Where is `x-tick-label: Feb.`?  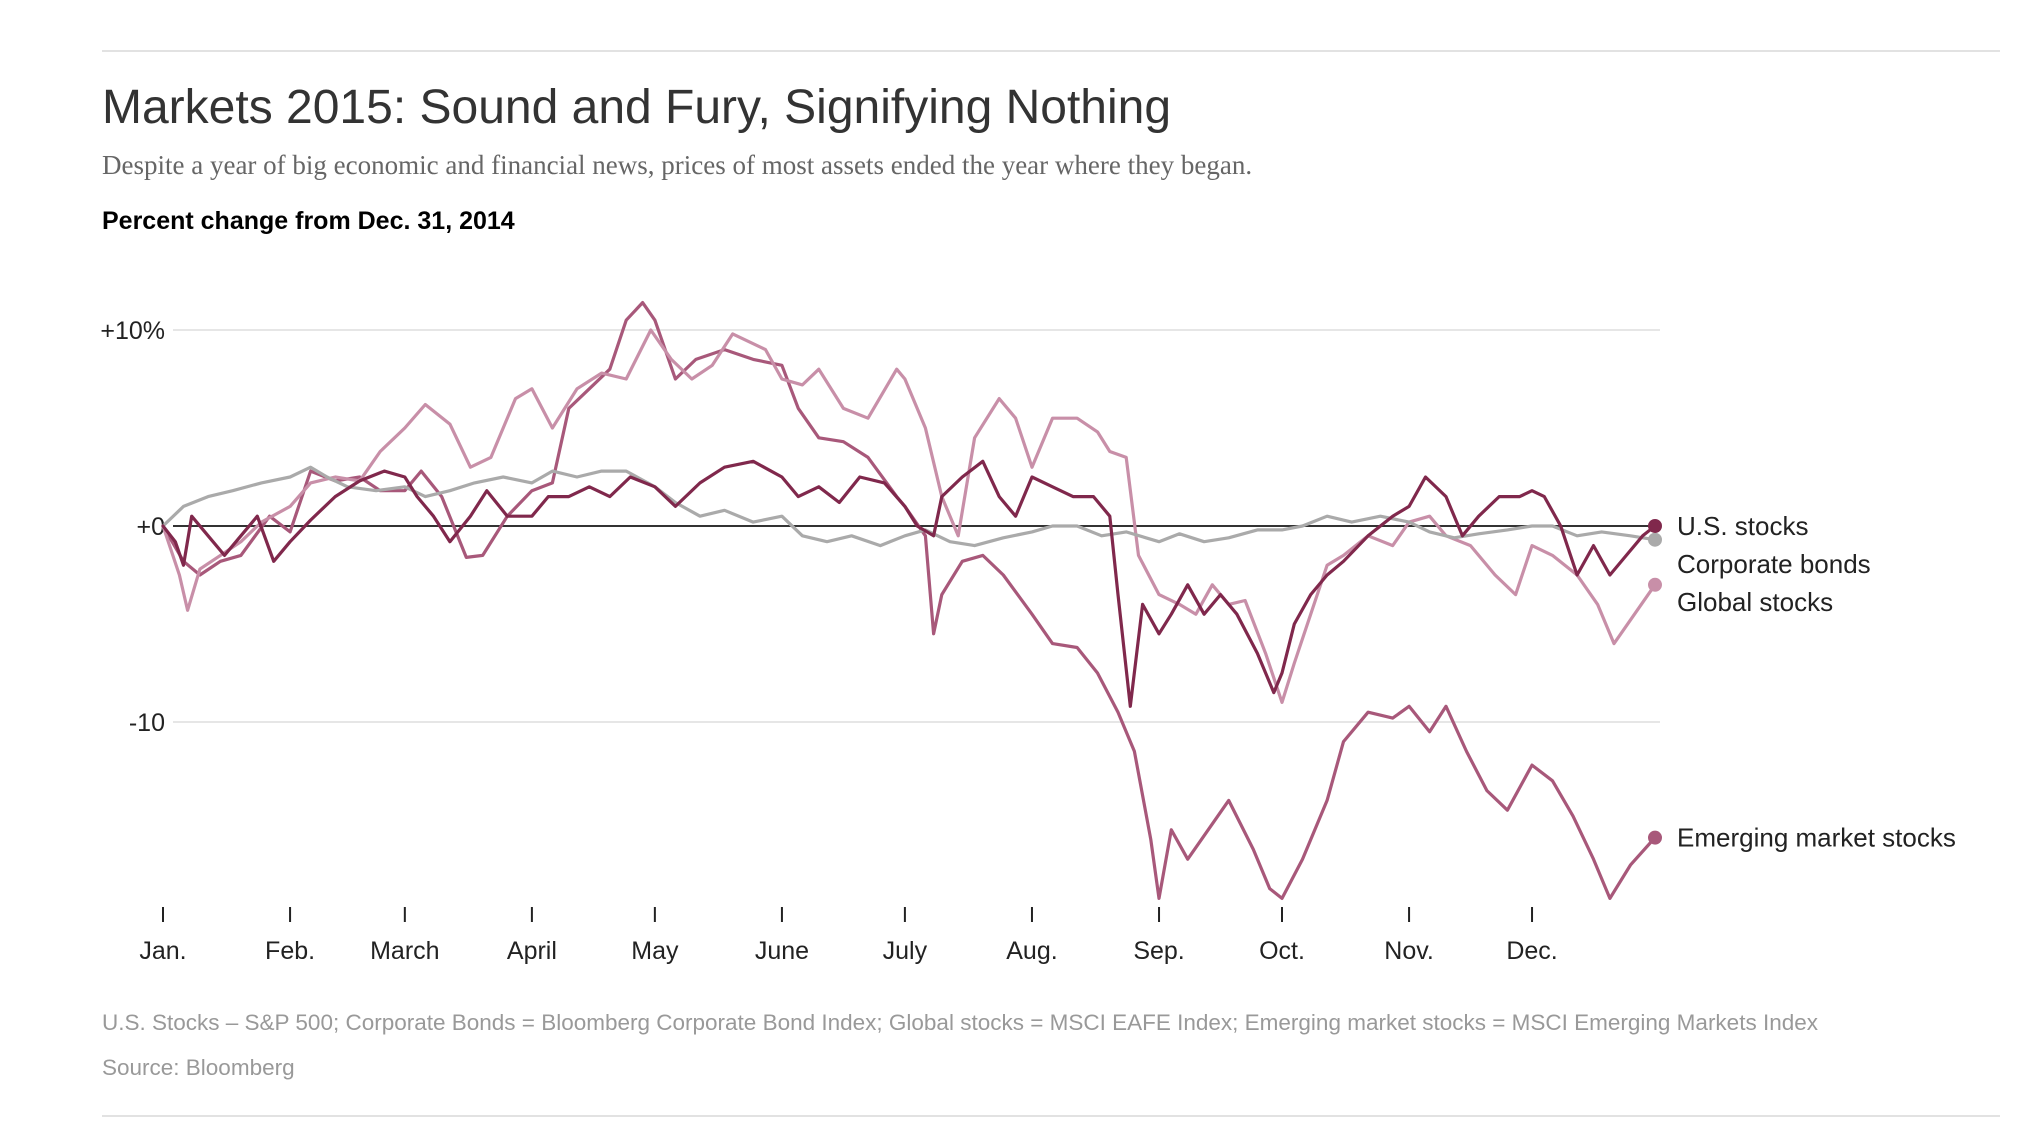 x-tick-label: Feb. is located at coordinates (290, 951).